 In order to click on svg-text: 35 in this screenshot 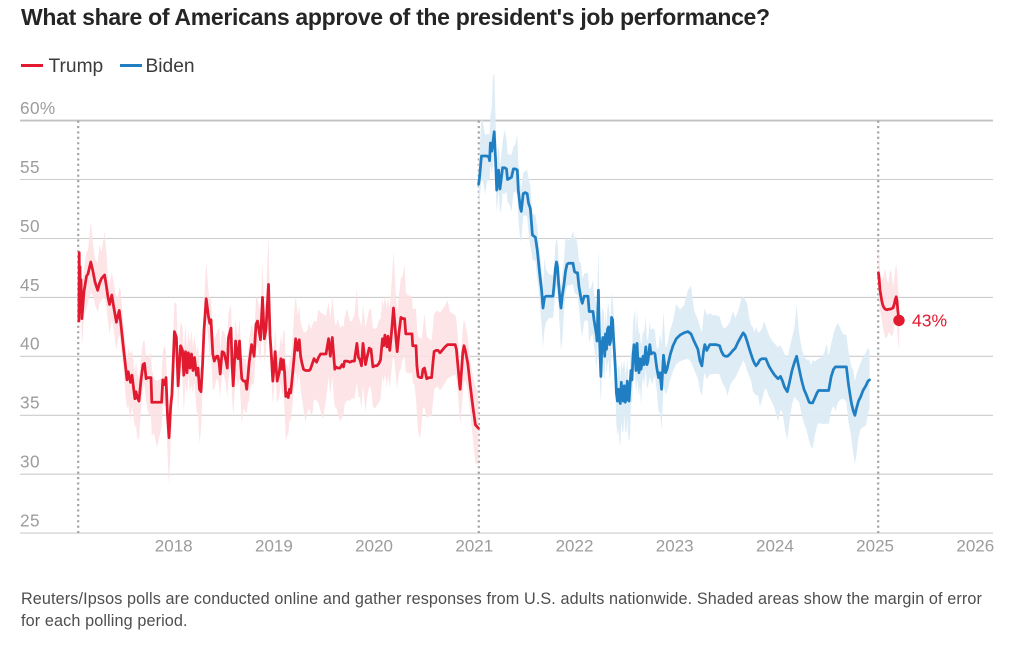, I will do `click(30, 403)`.